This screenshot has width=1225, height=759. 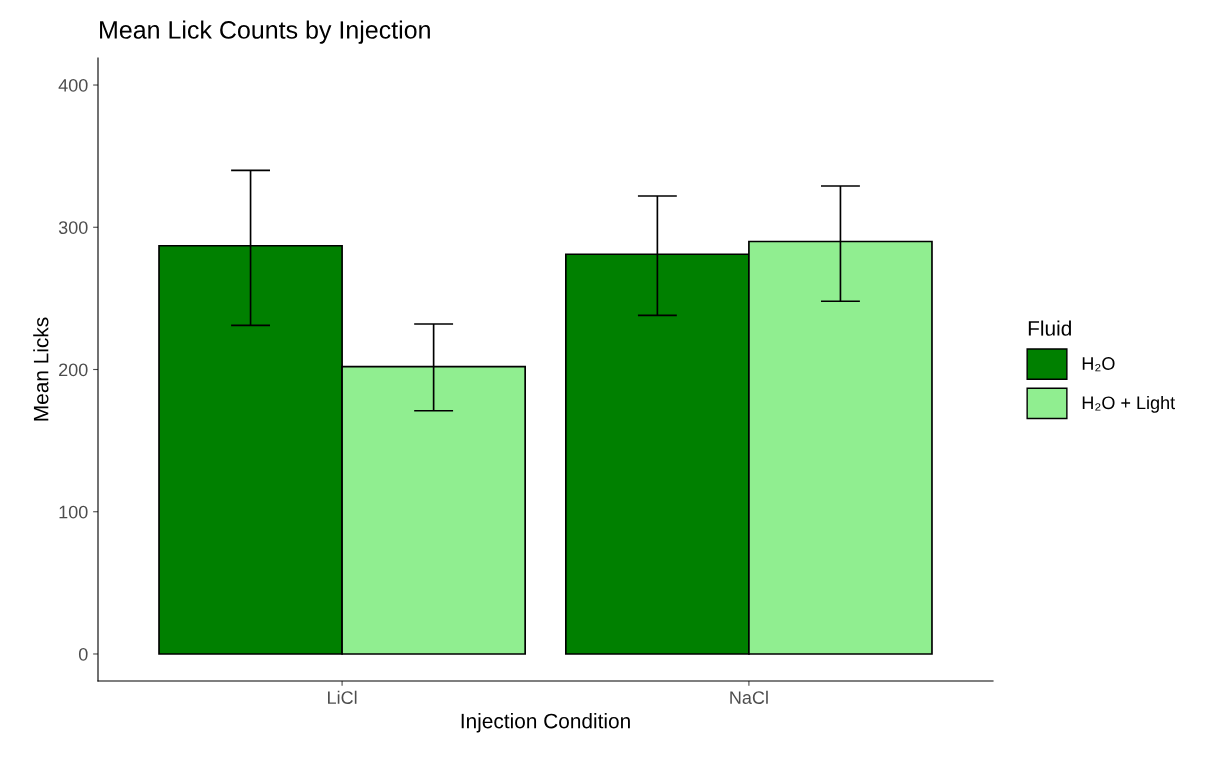 I want to click on y-tick-label: 0, so click(x=83, y=654).